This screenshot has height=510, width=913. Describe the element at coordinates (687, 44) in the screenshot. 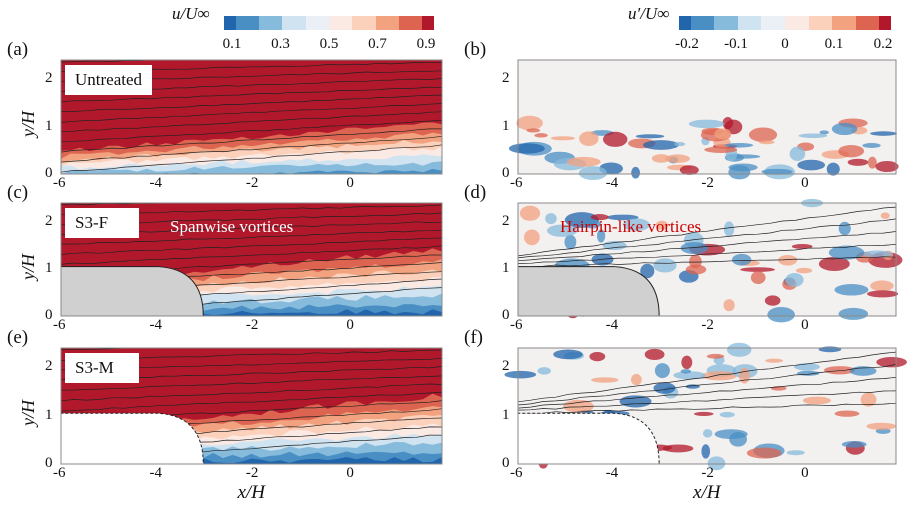

I see `colorbar-tick: -0.2` at that location.